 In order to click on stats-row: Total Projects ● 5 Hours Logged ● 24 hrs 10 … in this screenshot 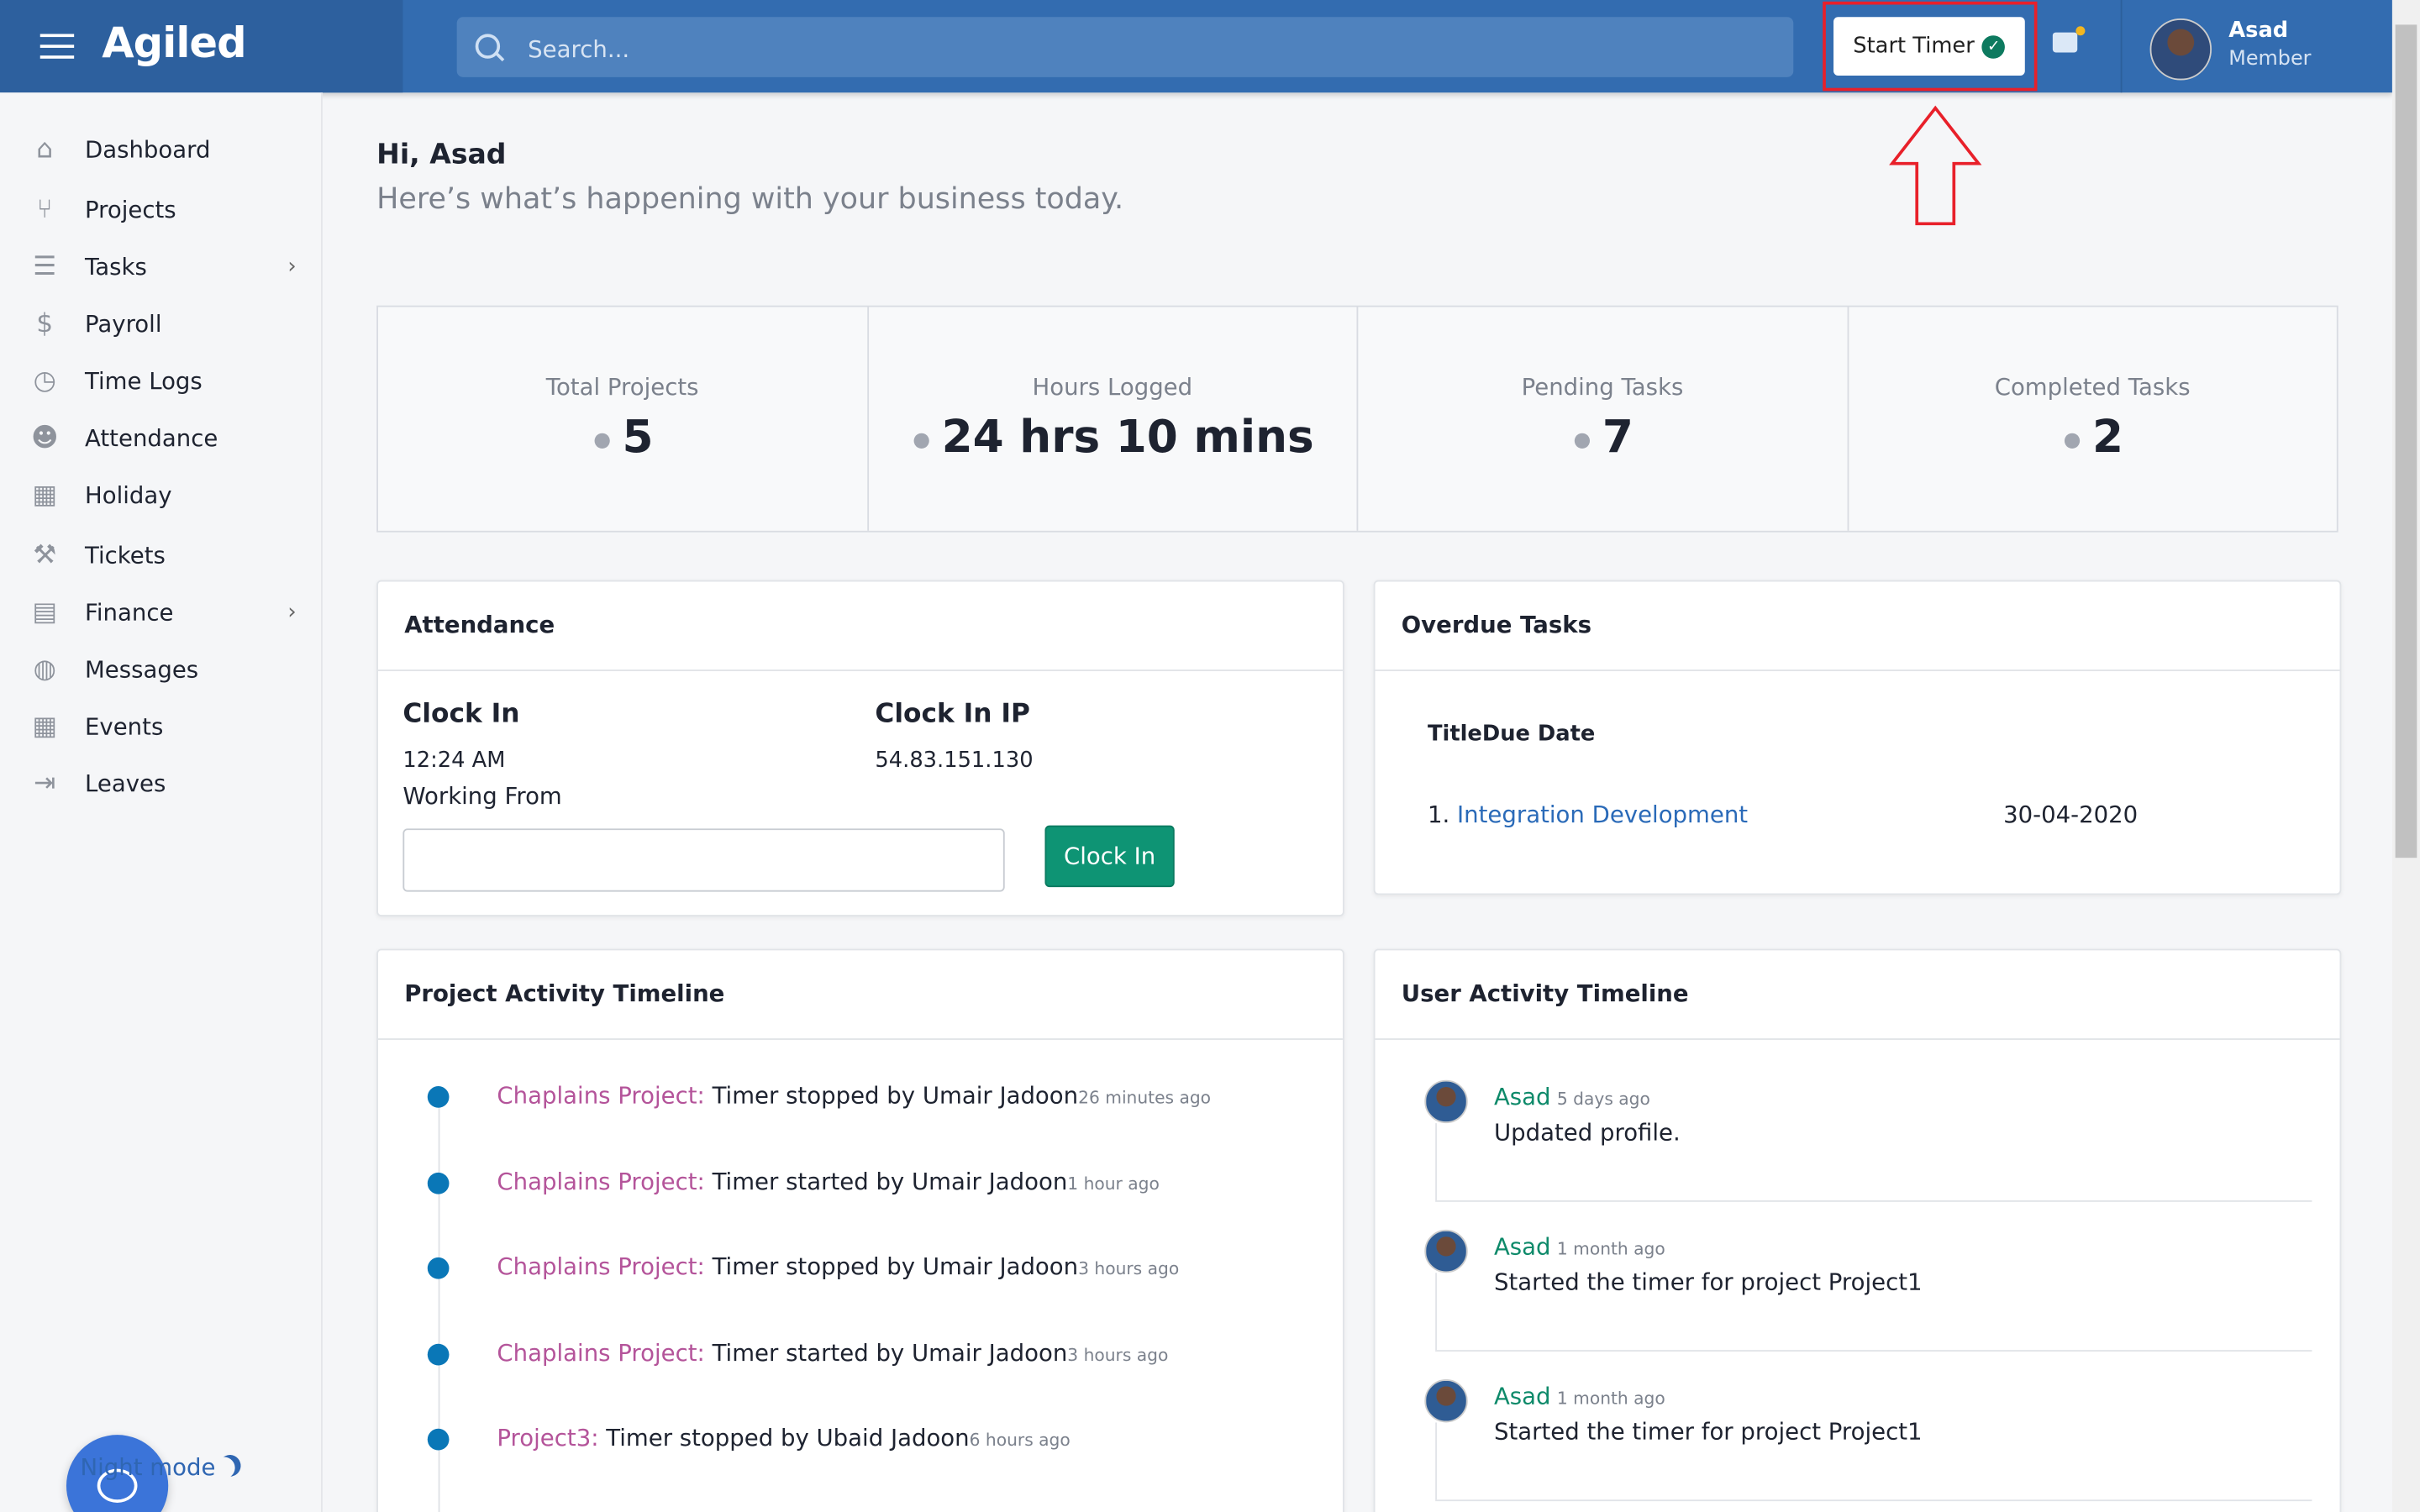, I will do `click(1357, 419)`.